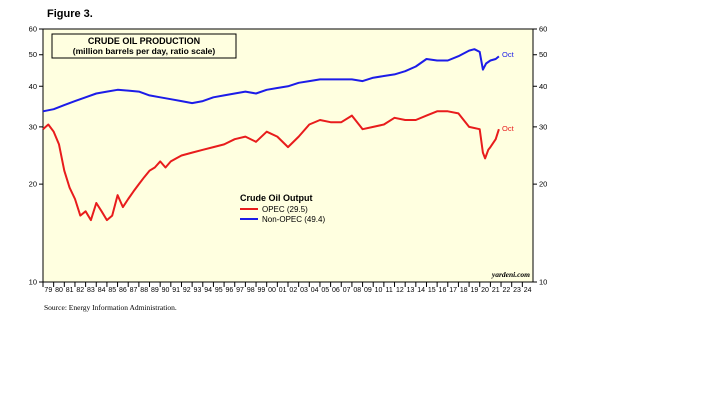 This screenshot has height=400, width=708. What do you see at coordinates (33, 29) in the screenshot?
I see `y-tick-label-left: 60` at bounding box center [33, 29].